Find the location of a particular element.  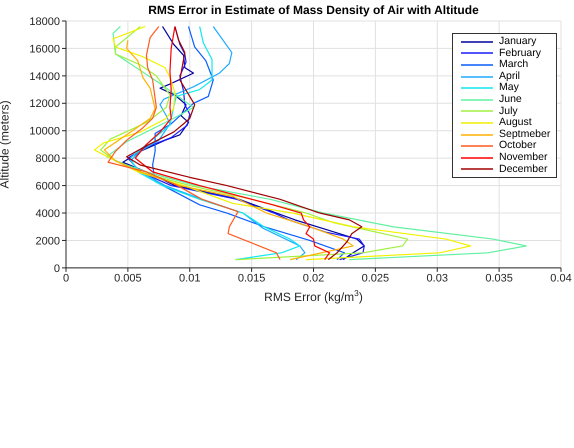

legend-label: August is located at coordinates (515, 122).